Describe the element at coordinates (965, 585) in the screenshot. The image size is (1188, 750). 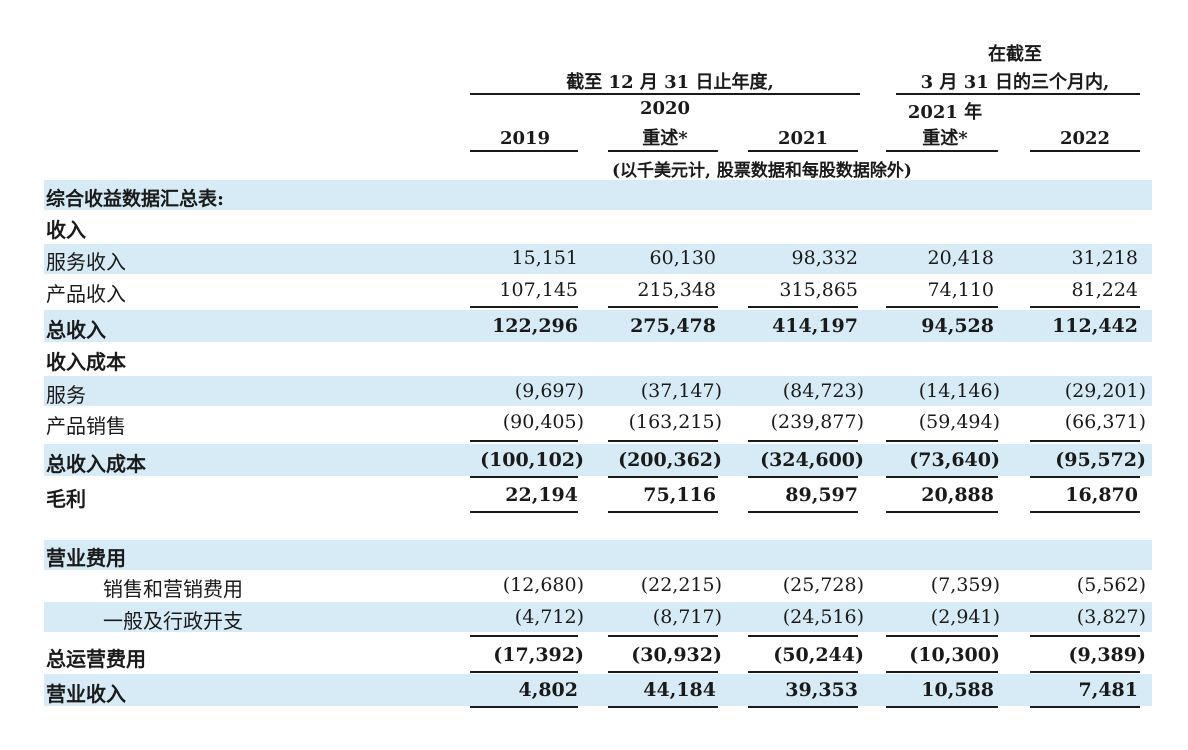
I see `cell-q2021: (7,359)` at that location.